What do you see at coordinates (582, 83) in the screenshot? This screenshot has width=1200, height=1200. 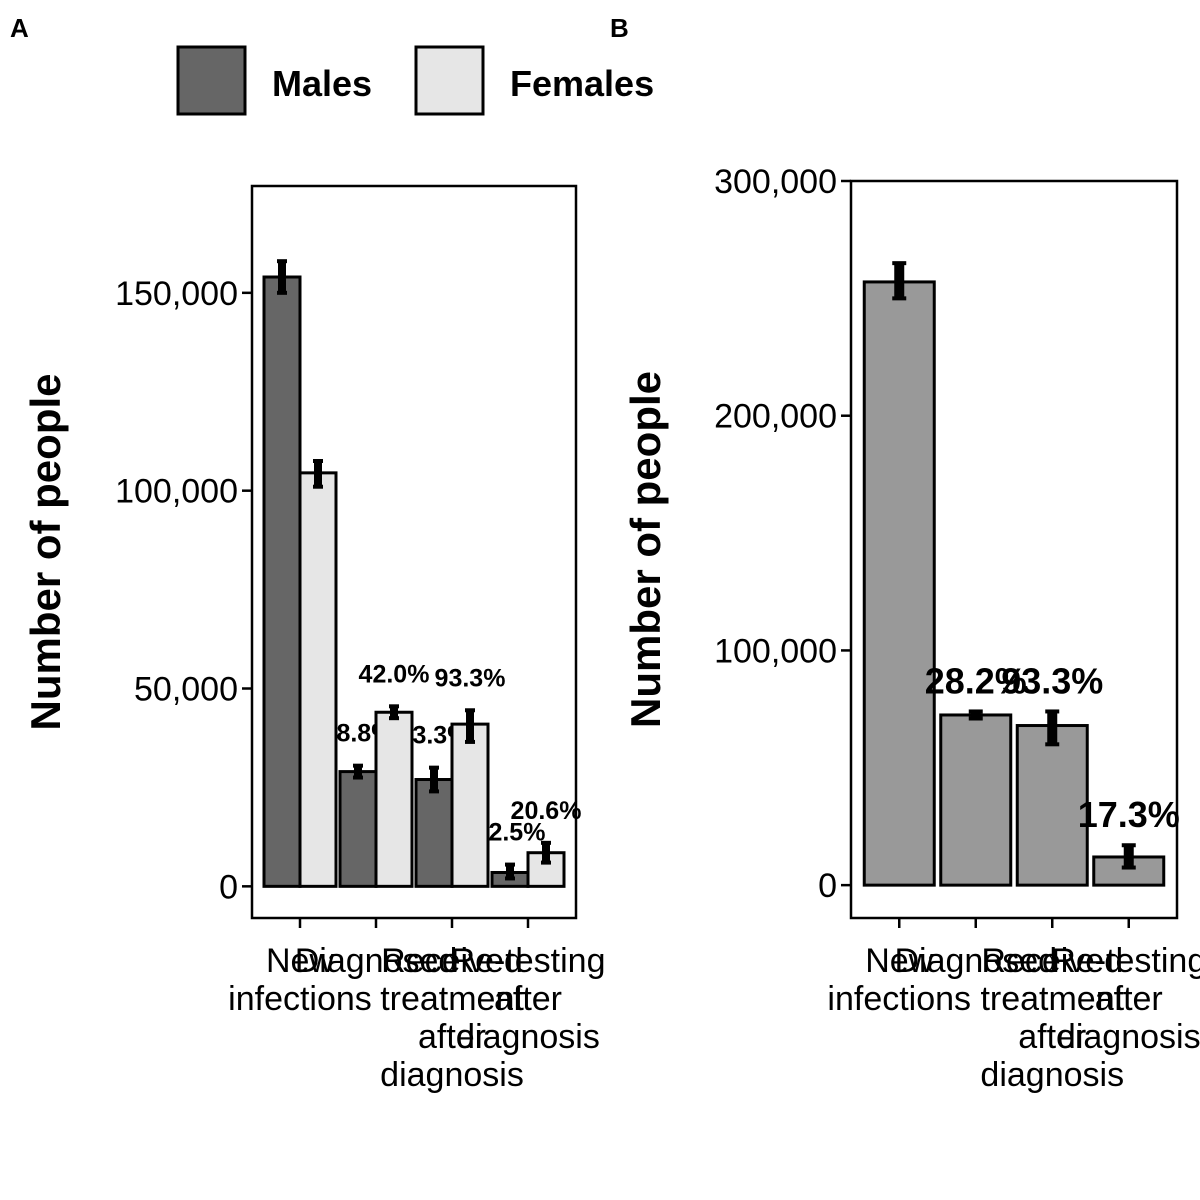 I see `legend-label-females: Females` at bounding box center [582, 83].